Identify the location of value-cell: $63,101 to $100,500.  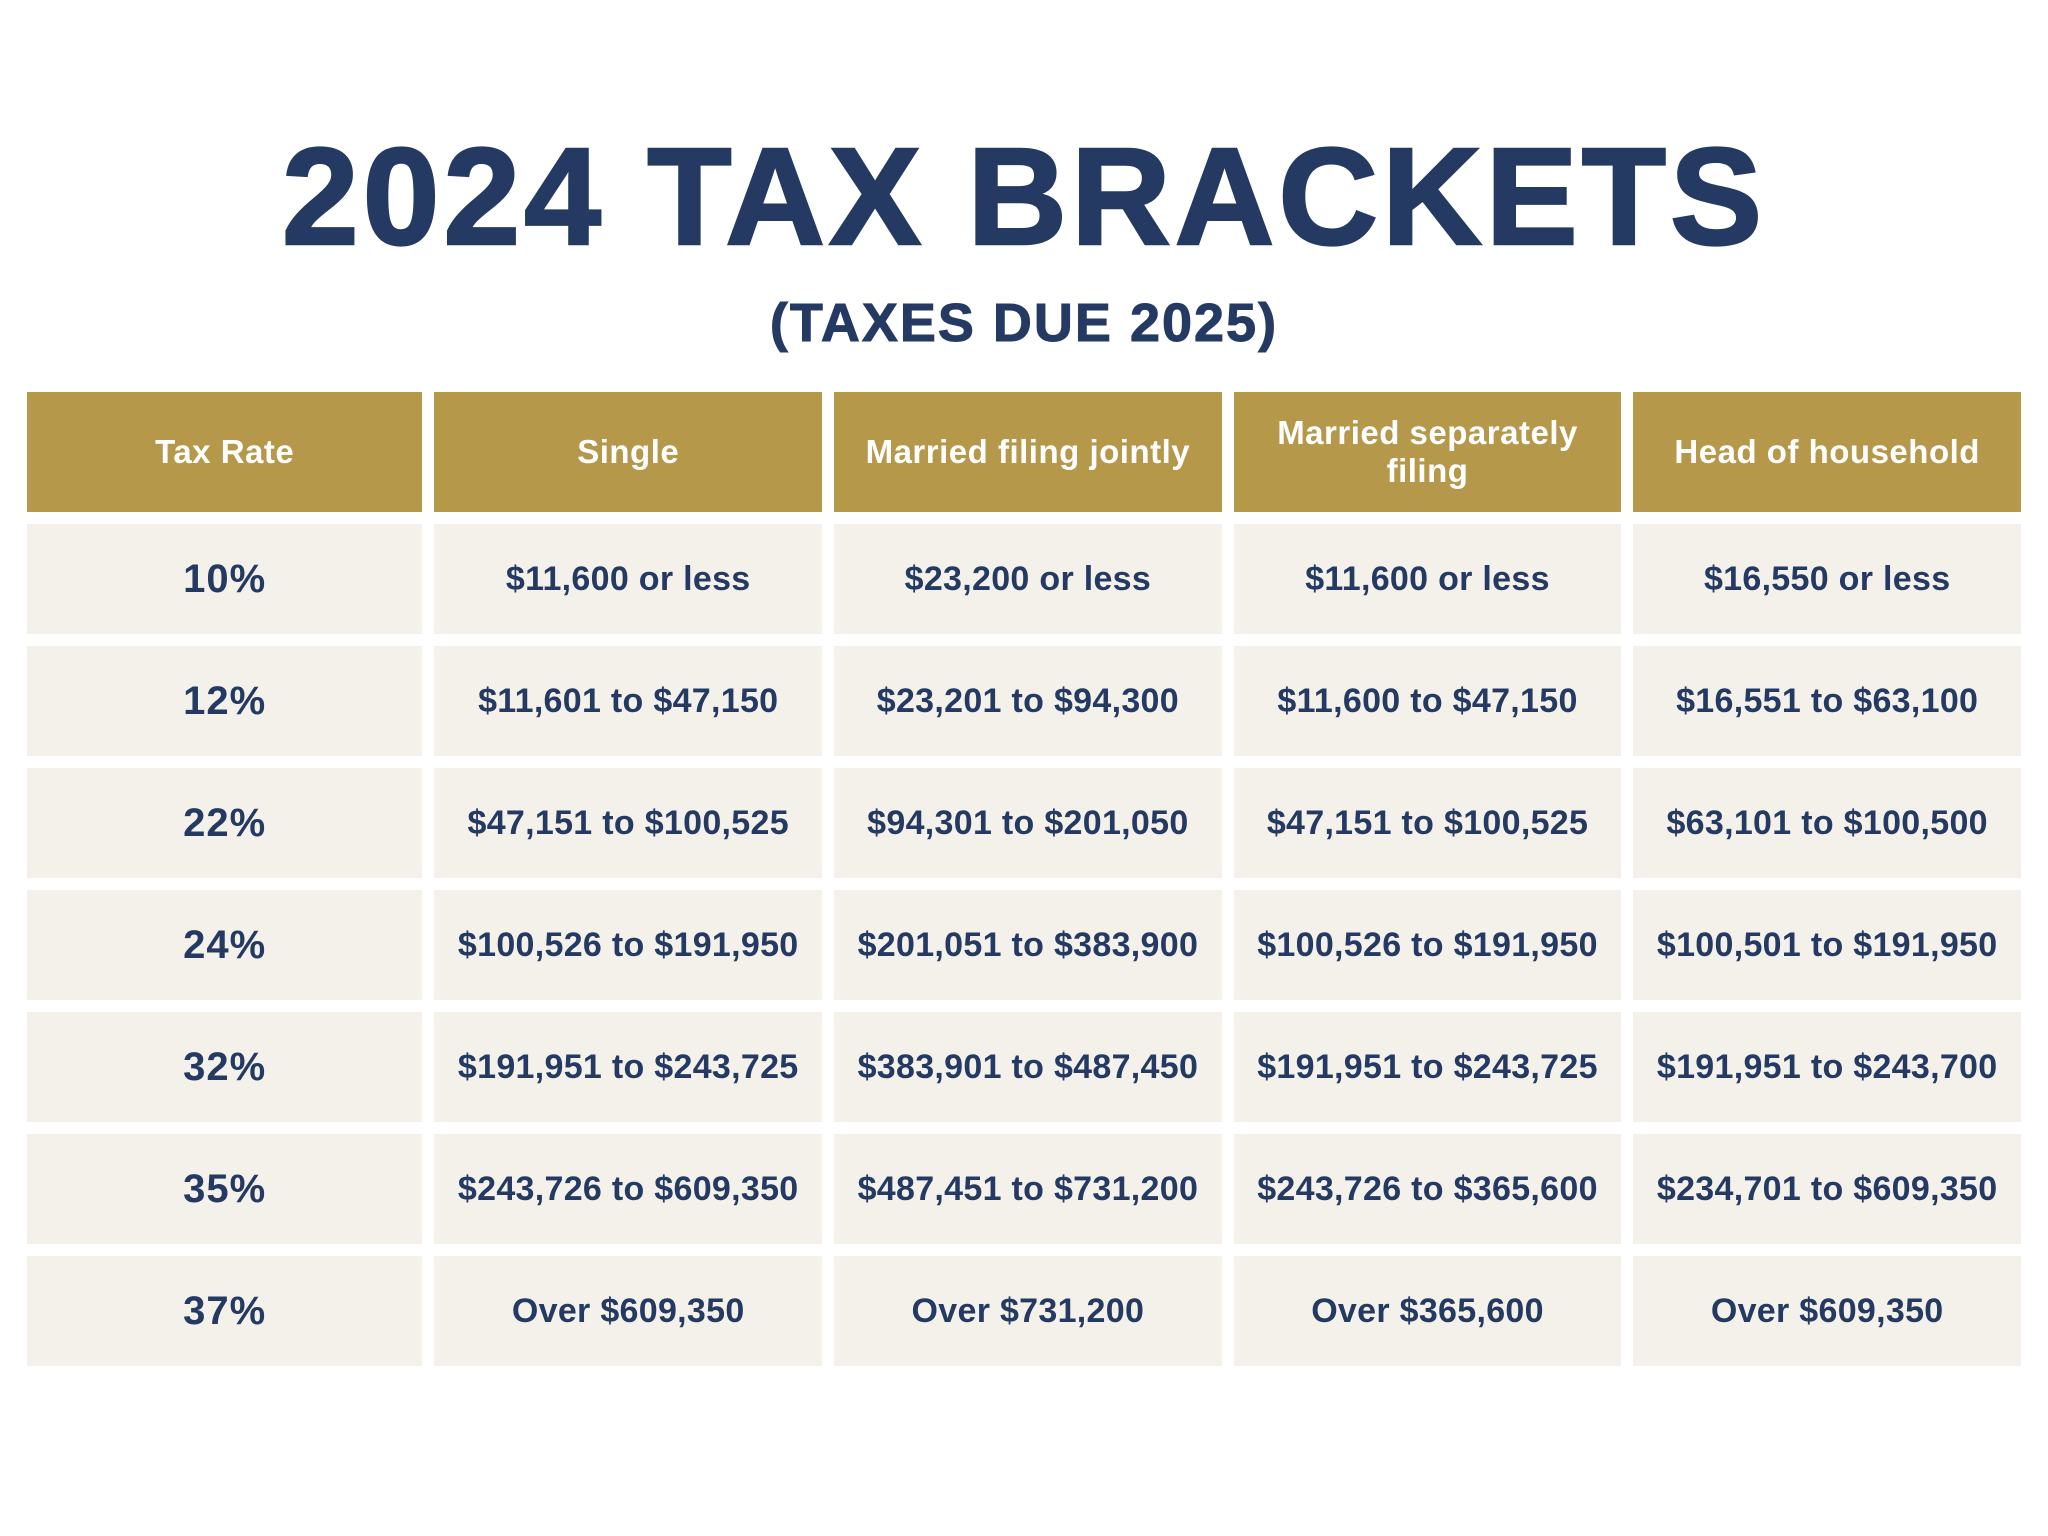
(1827, 823).